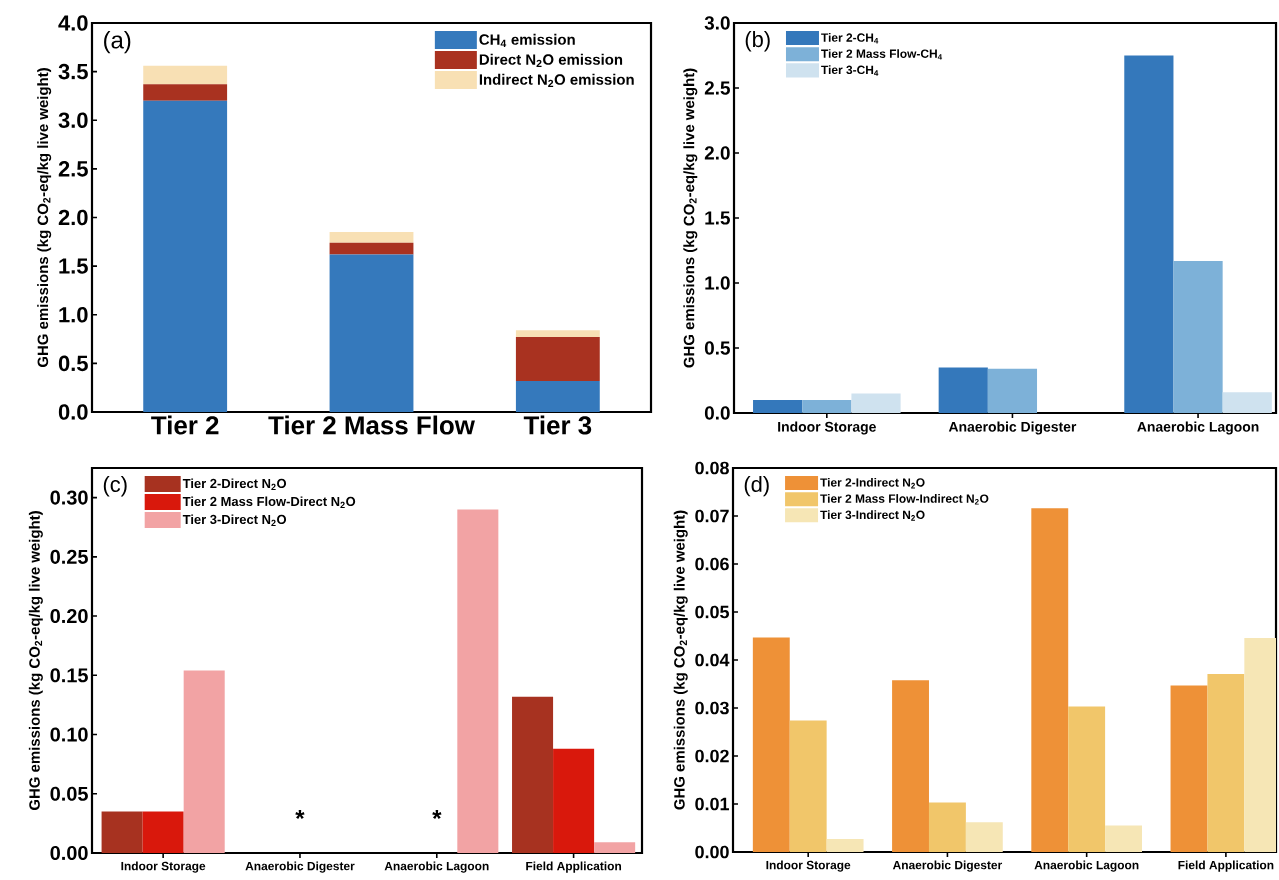  Describe the element at coordinates (117, 42) in the screenshot. I see `annotation: (a)` at that location.